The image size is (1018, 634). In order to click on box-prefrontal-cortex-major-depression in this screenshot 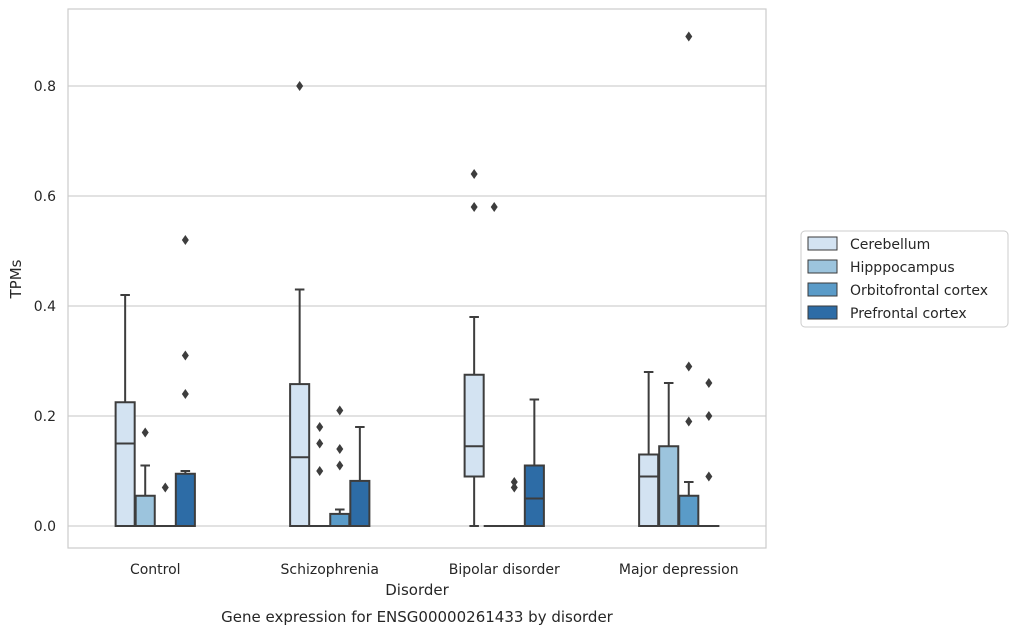, I will do `click(709, 453)`.